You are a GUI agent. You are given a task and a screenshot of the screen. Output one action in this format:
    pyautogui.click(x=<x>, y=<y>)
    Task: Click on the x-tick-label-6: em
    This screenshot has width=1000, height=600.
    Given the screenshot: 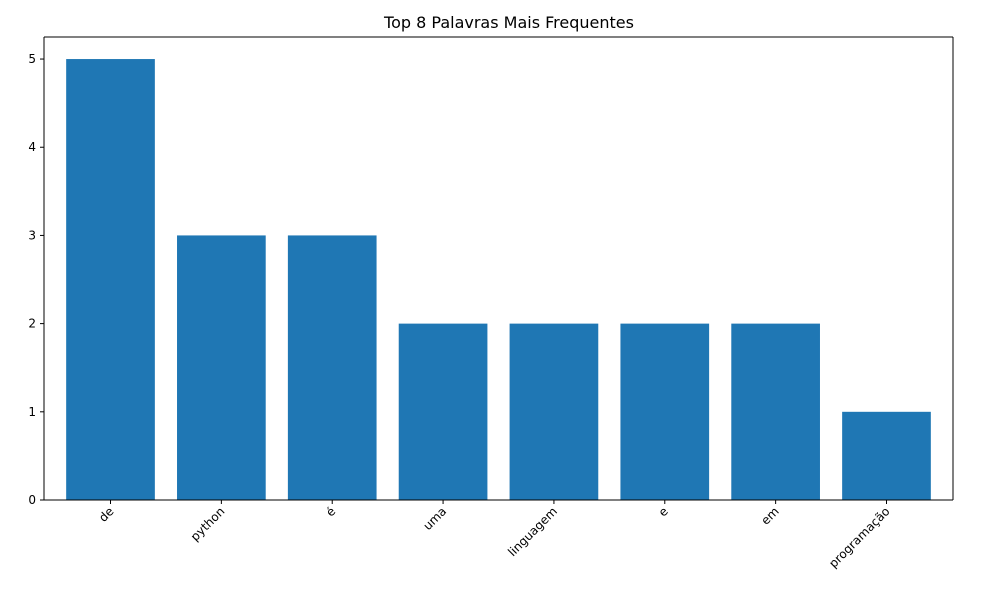 What is the action you would take?
    pyautogui.click(x=769, y=515)
    